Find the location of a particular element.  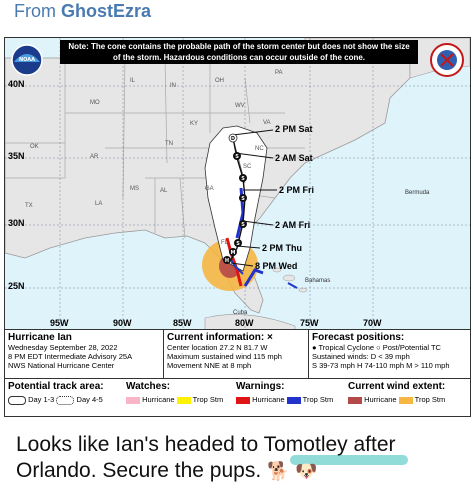

state-label: AL is located at coordinates (164, 191).